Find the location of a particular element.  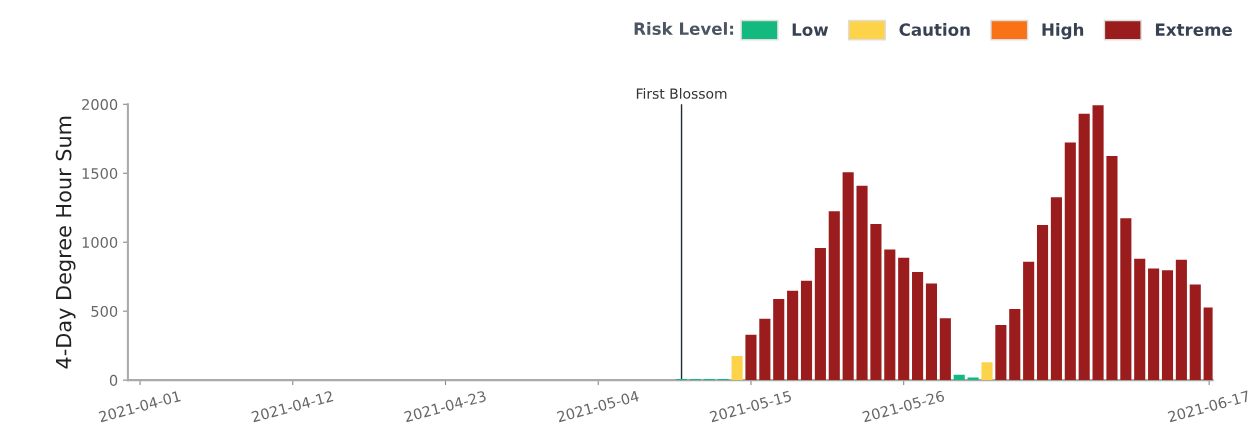

y-axis-title: 4-Day Degree Hour Sum is located at coordinates (65, 242).